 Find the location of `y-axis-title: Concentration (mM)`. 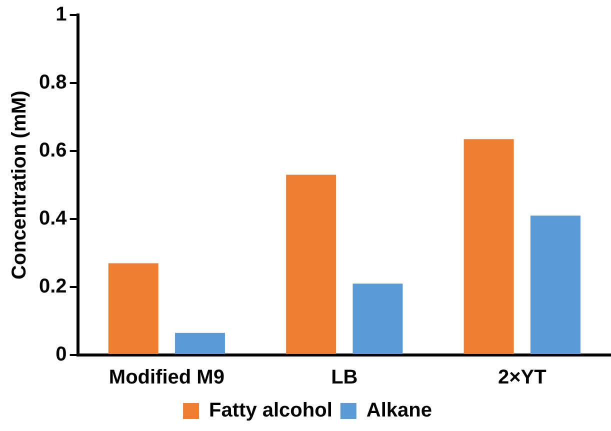

y-axis-title: Concentration (mM) is located at coordinates (19, 185).